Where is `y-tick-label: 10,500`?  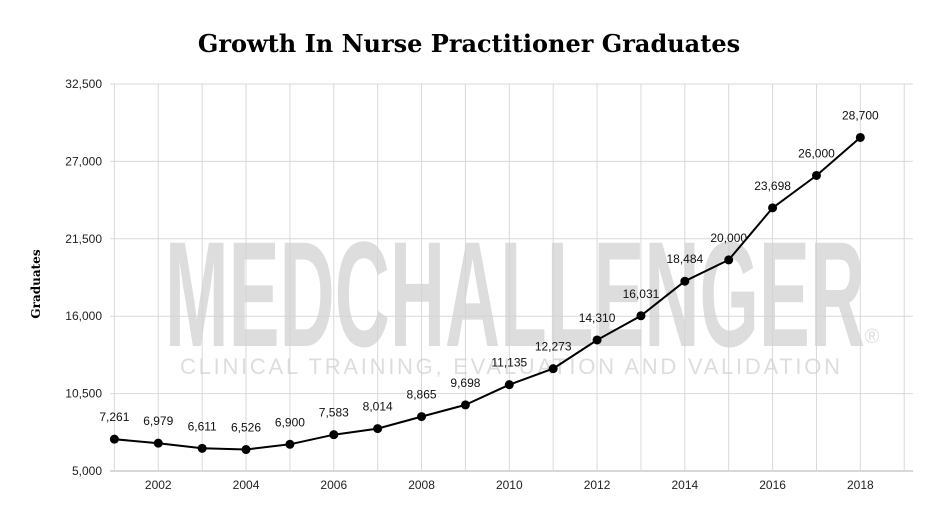 y-tick-label: 10,500 is located at coordinates (83, 394).